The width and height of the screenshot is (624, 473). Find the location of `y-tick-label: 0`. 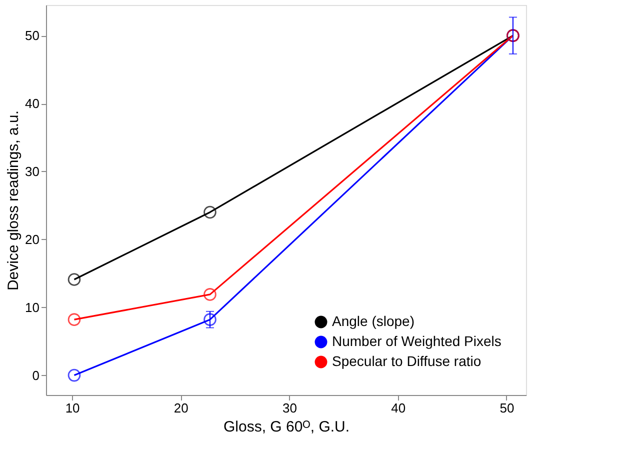

y-tick-label: 0 is located at coordinates (36, 375).